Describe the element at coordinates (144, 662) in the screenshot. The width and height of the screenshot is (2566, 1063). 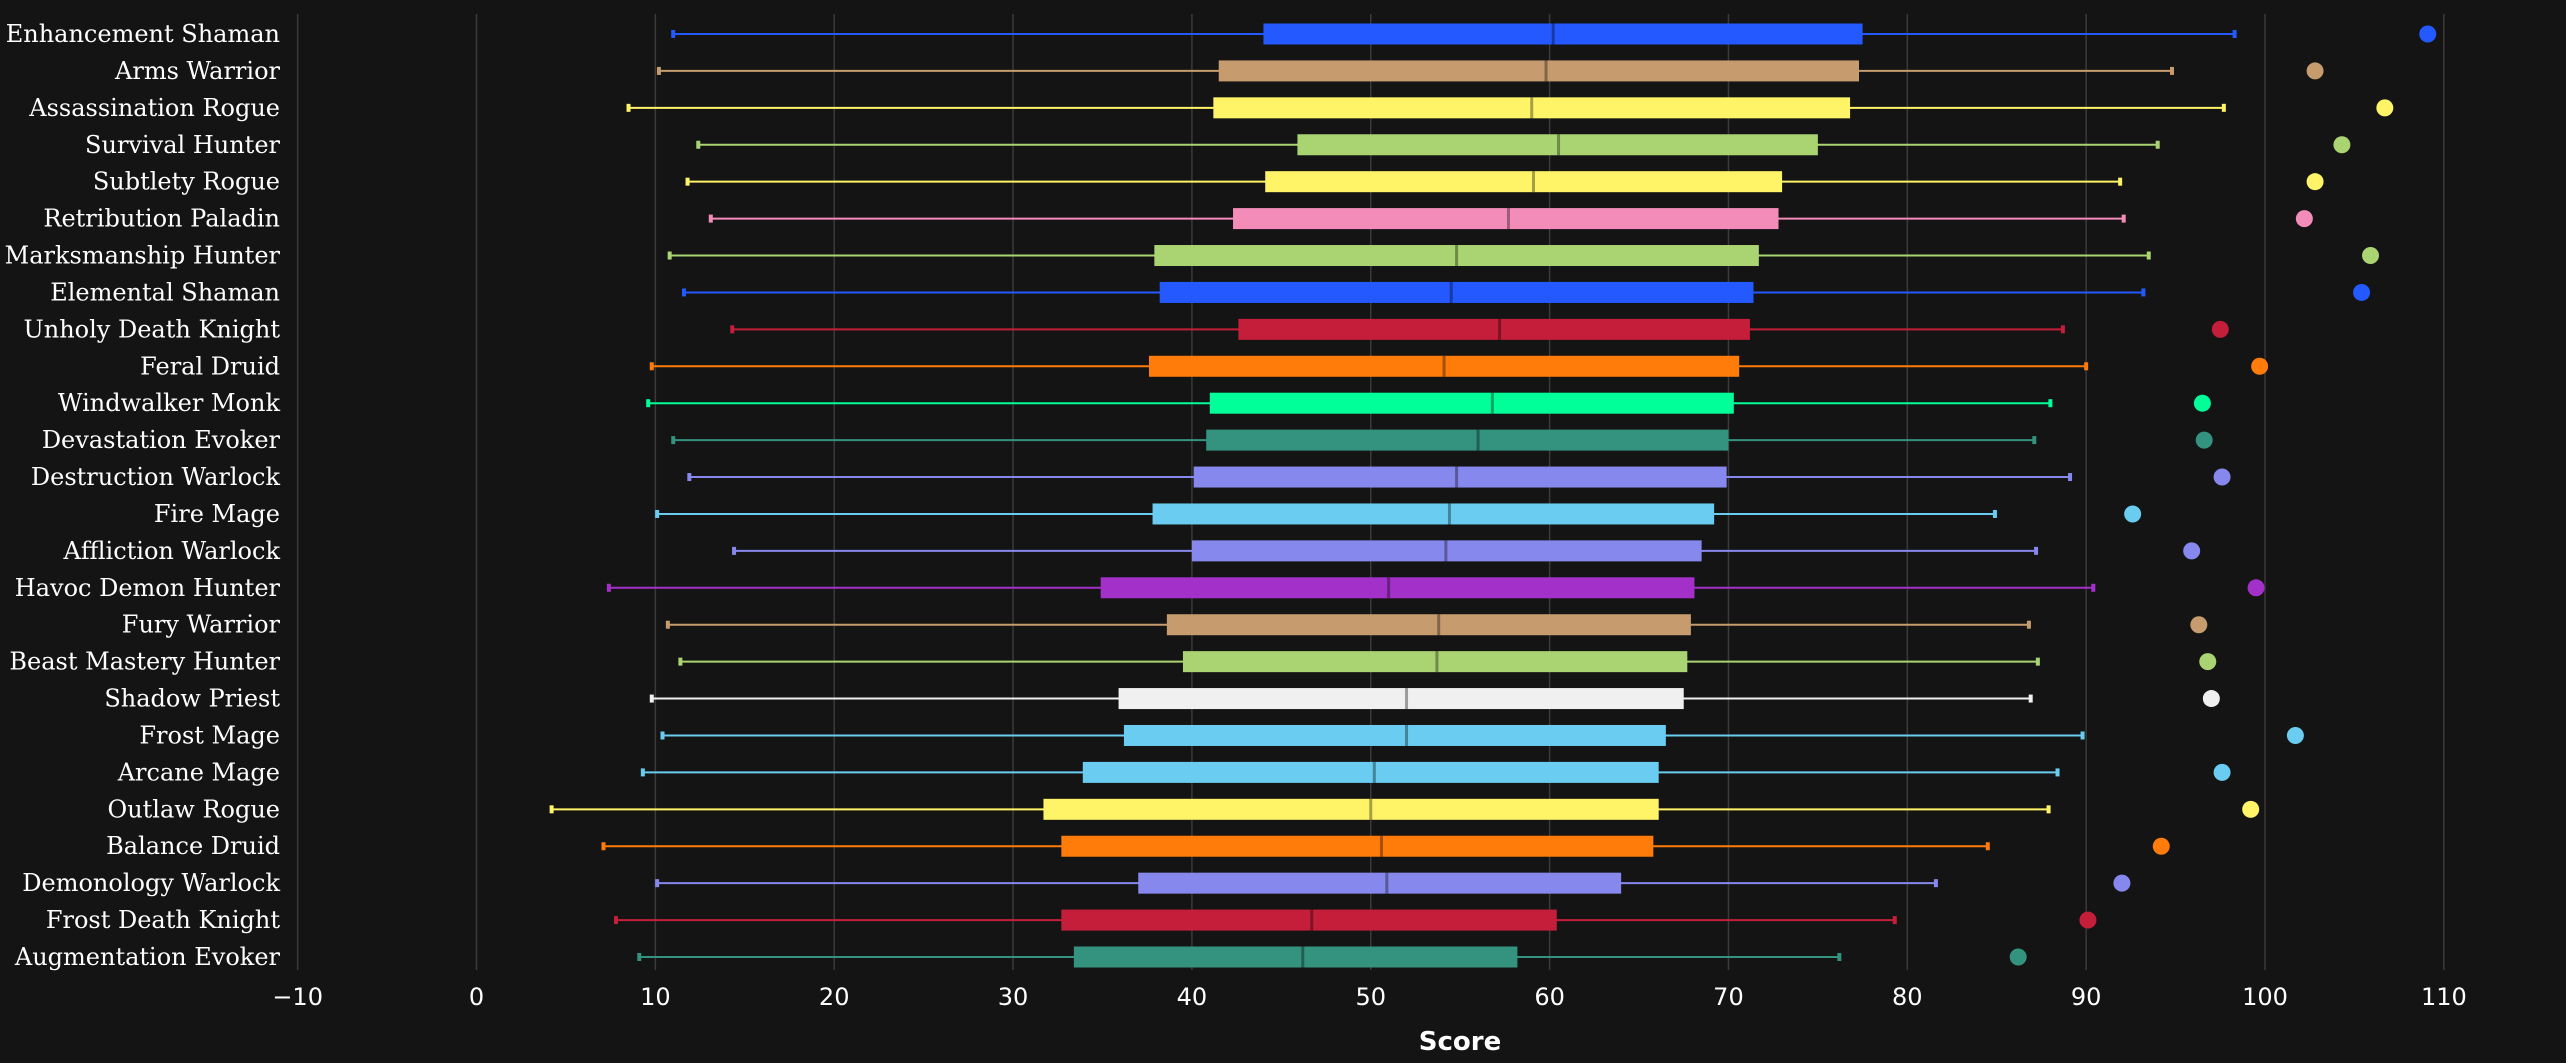
I see `category-label: Beast Mastery Hunter` at that location.